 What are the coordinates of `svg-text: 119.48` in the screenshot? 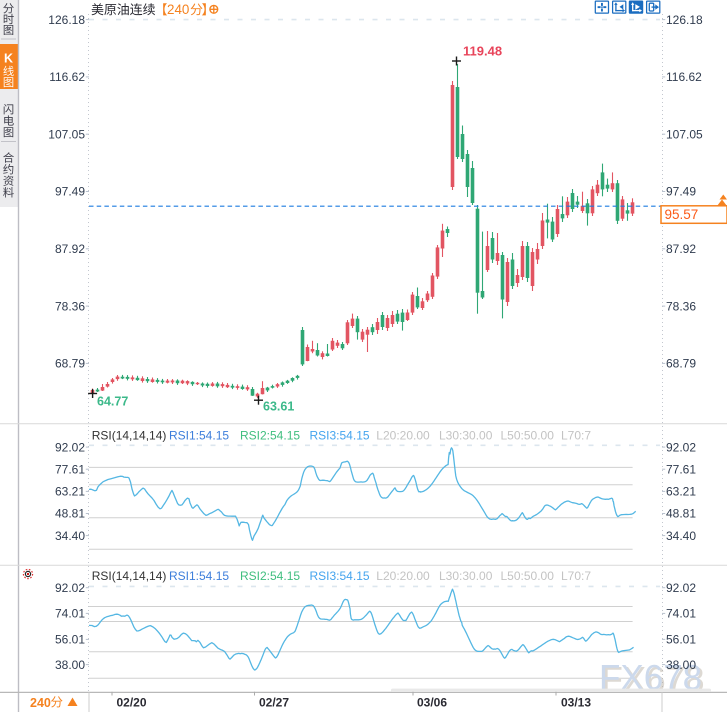 It's located at (482, 51).